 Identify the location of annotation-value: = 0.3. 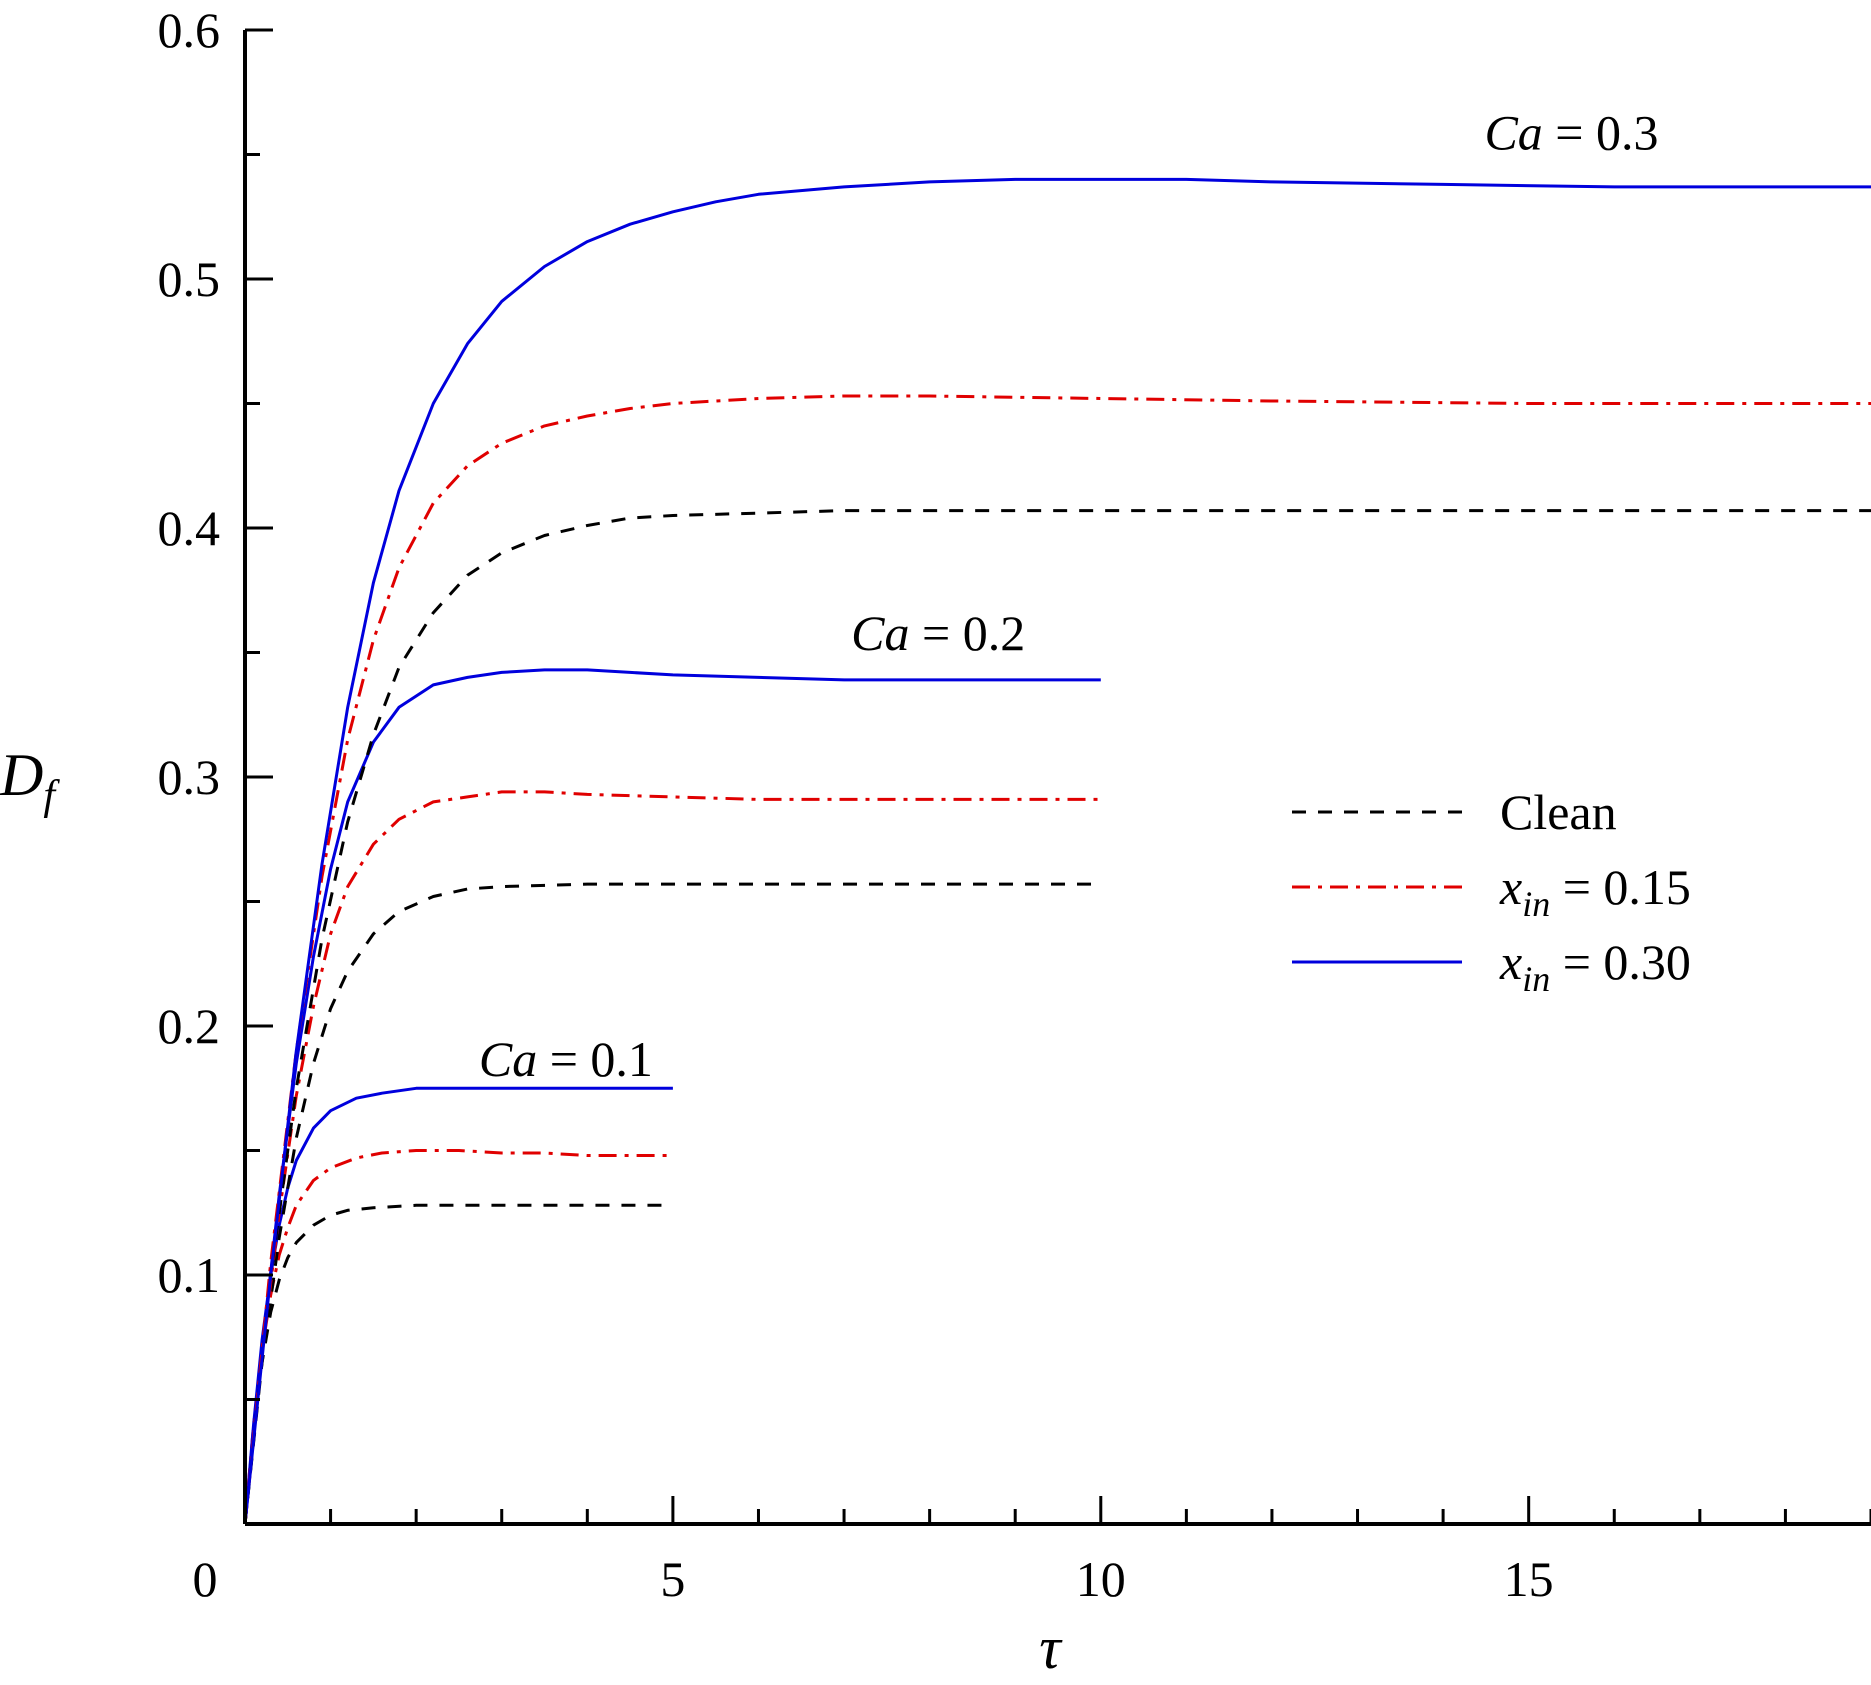
(1601, 133).